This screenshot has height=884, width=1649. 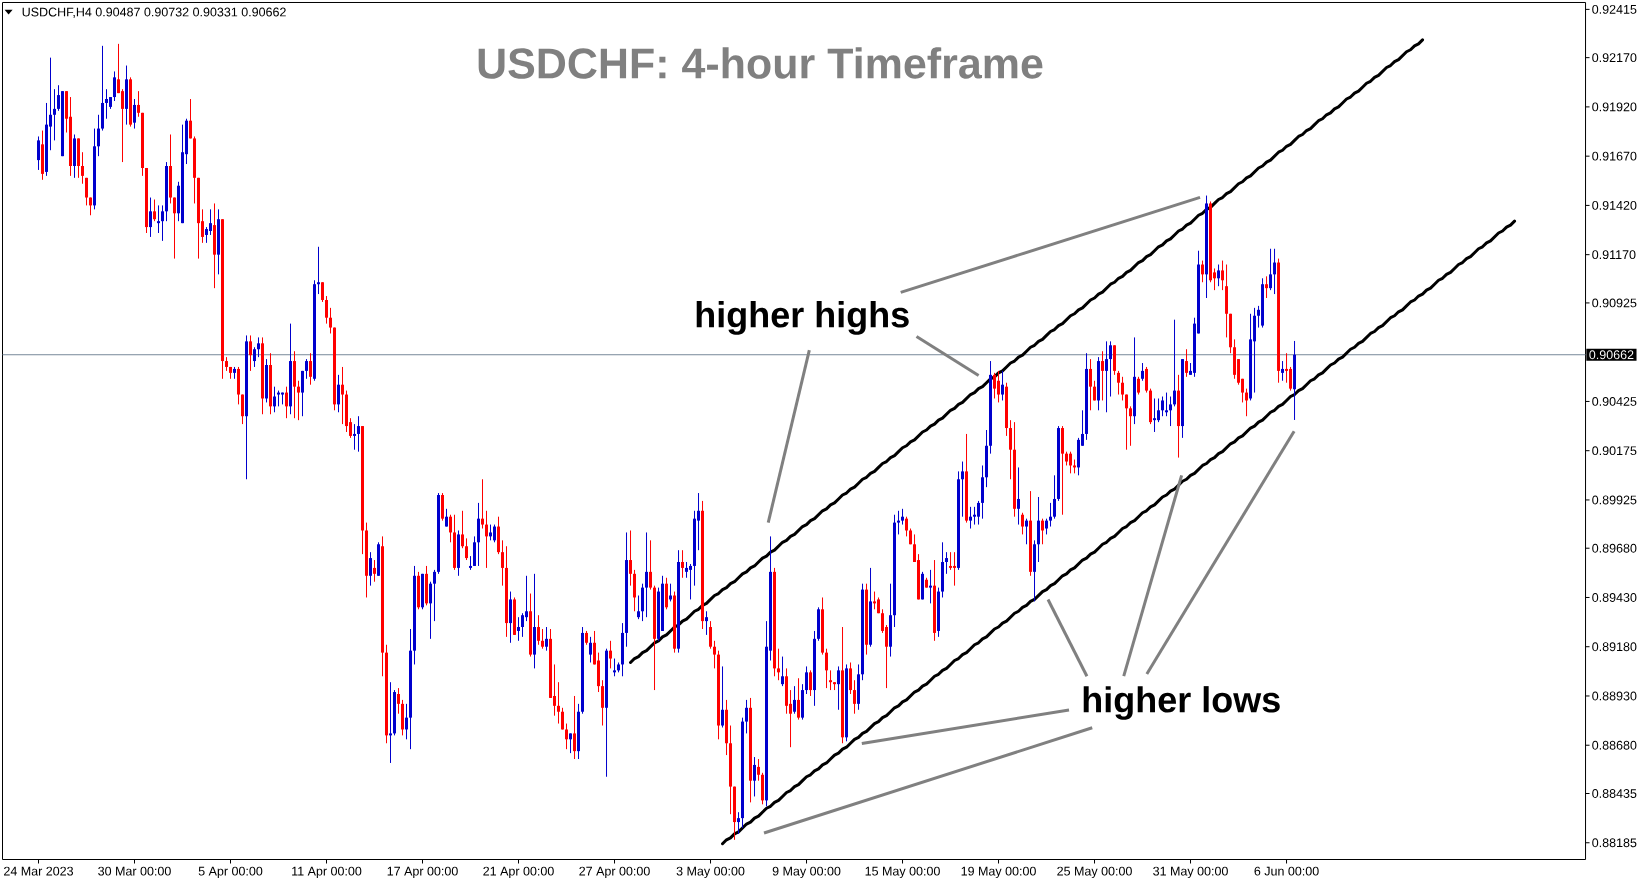 I want to click on x-tick-label: 11 Apr 00:00, so click(x=327, y=872).